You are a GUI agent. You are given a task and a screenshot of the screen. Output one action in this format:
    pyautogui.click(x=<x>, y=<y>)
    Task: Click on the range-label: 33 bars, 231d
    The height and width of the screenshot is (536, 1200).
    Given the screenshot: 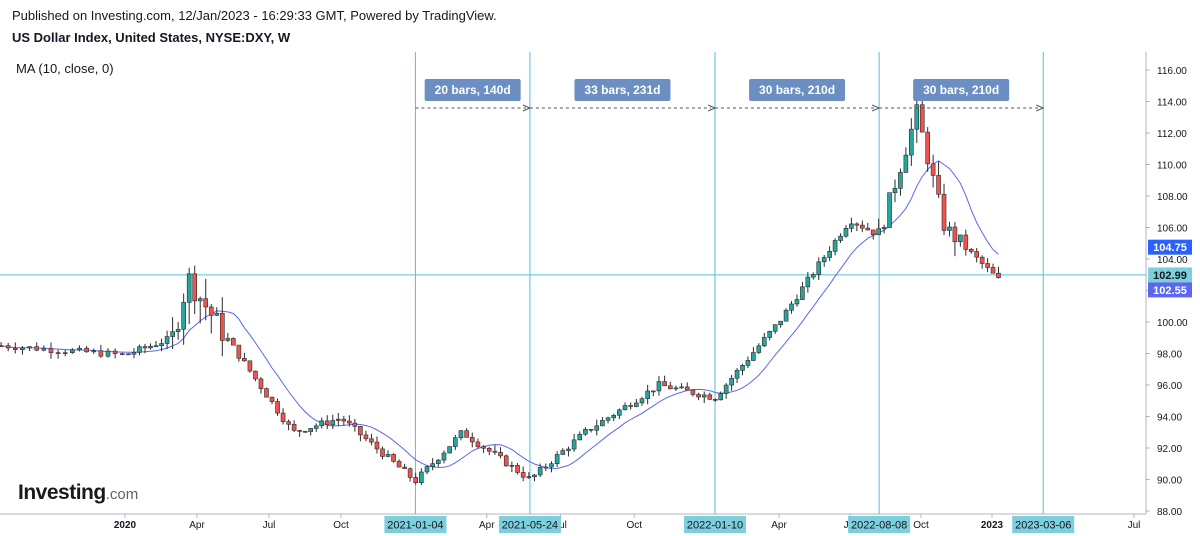 What is the action you would take?
    pyautogui.click(x=622, y=90)
    